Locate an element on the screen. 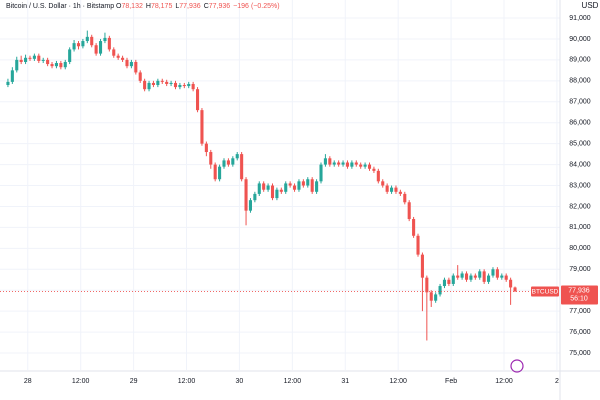  y-tick-label: 82,000 is located at coordinates (580, 206).